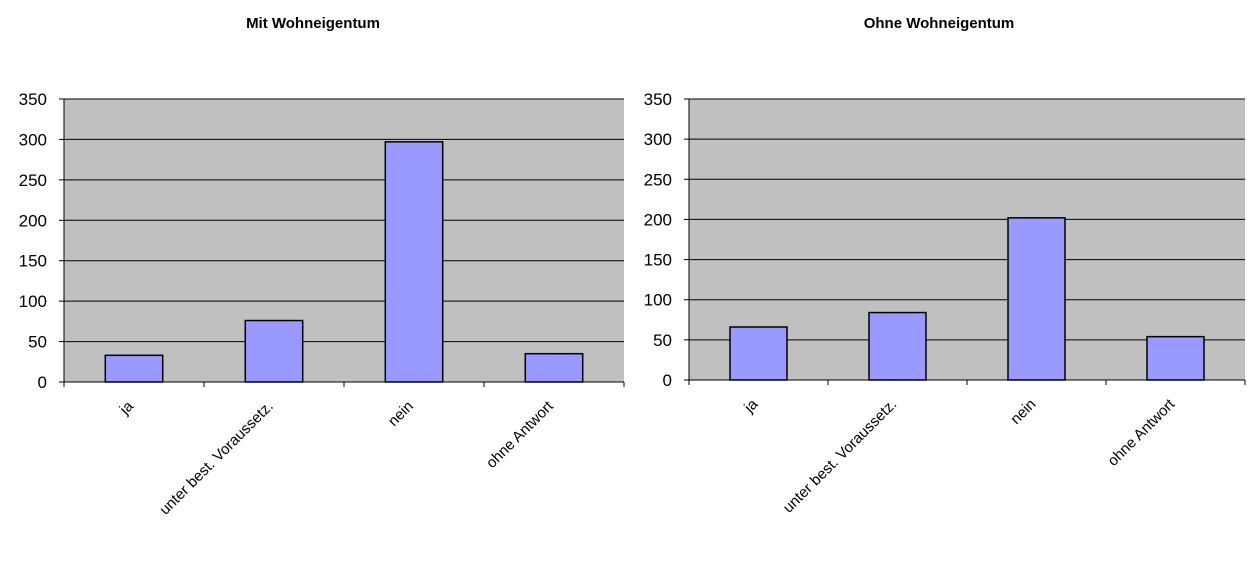 Image resolution: width=1247 pixels, height=582 pixels. I want to click on chart-title: Ohne Wohneigentum, so click(939, 23).